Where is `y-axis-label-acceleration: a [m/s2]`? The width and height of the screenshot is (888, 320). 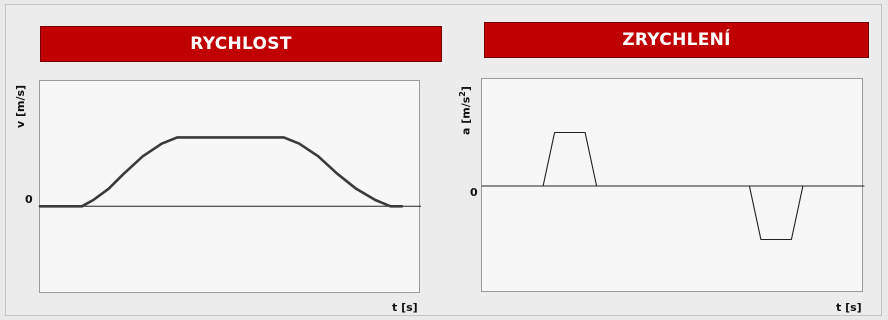 y-axis-label-acceleration: a [m/s2] is located at coordinates (465, 110).